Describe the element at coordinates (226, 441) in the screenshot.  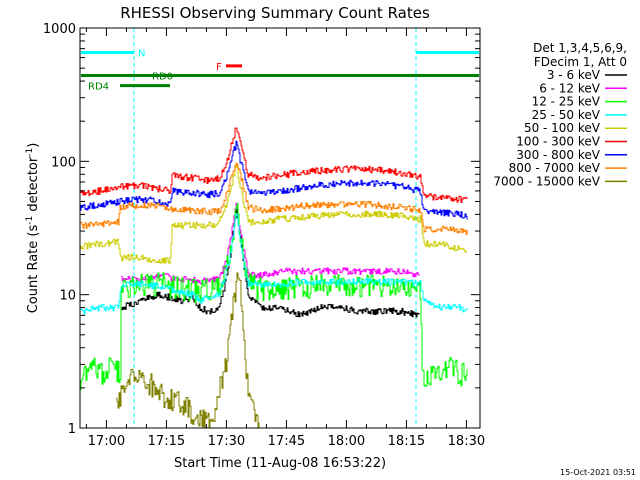
I see `x-tick-label: 17:30` at that location.